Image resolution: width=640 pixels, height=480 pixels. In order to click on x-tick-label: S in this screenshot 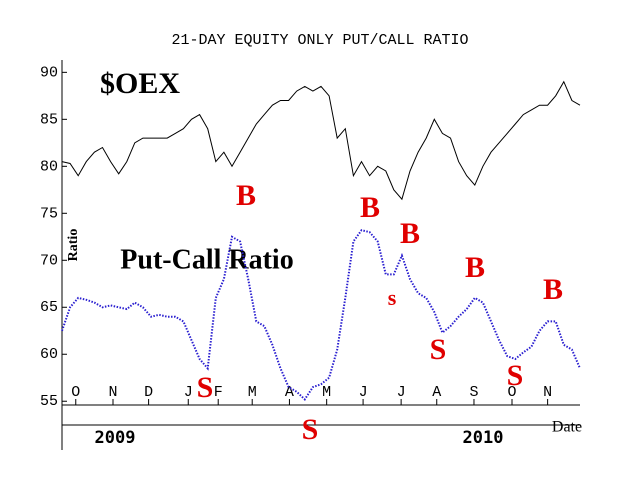, I will do `click(473, 392)`.